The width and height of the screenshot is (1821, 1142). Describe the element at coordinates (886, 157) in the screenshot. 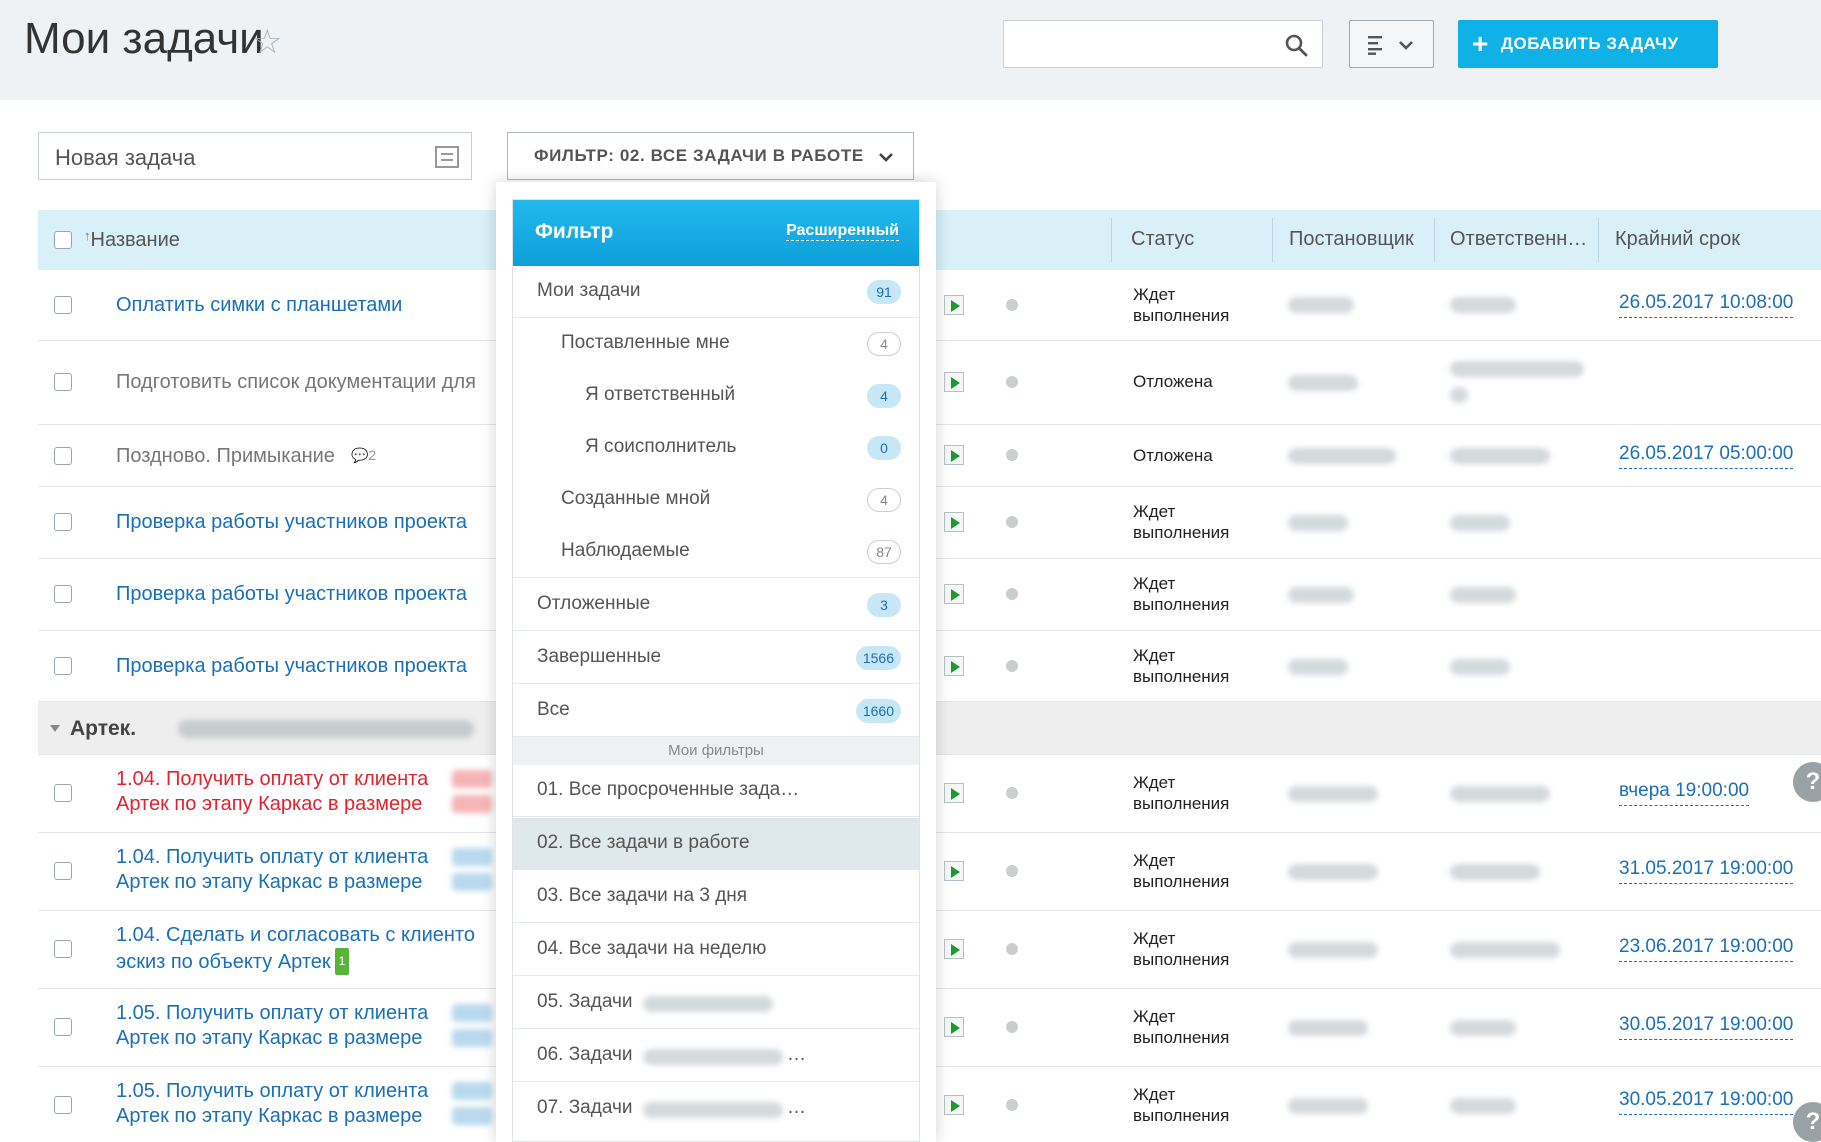

I see `chevron-down-icon` at that location.